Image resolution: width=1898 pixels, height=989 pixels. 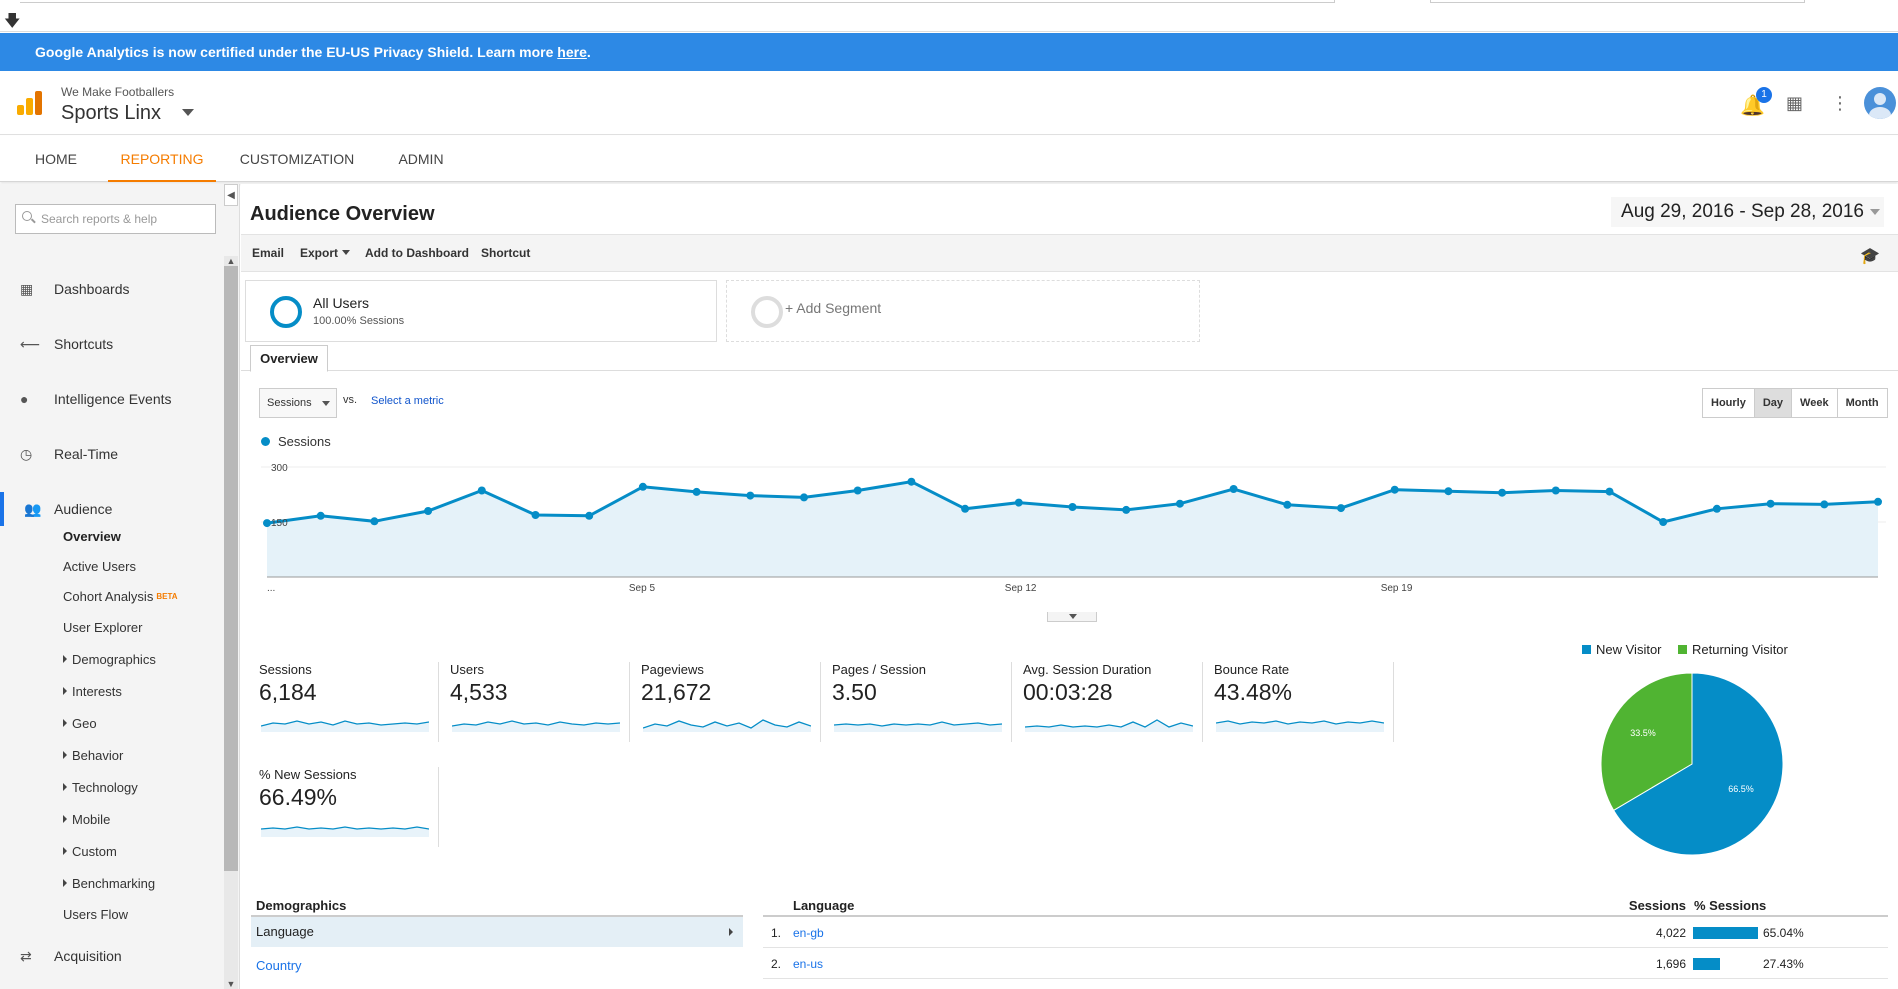 I want to click on sidebar-item-audience: 👥 Audience, so click(x=111, y=509).